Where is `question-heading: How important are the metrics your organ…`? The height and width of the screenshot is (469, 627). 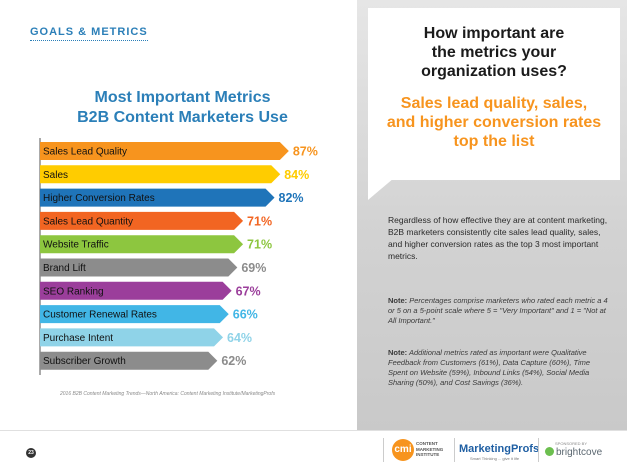 question-heading: How important are the metrics your organ… is located at coordinates (494, 52).